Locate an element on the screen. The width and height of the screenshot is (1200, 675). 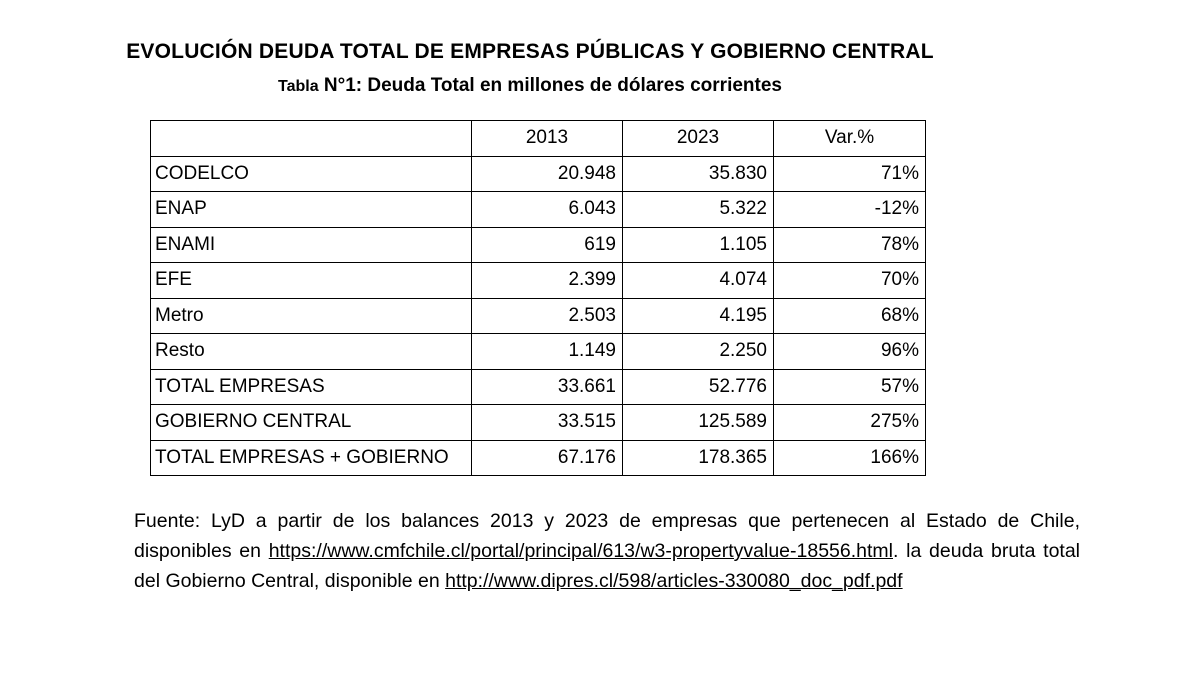
table-row: GOBIERNO CENTRAL 33.515 125.589 275% is located at coordinates (538, 422).